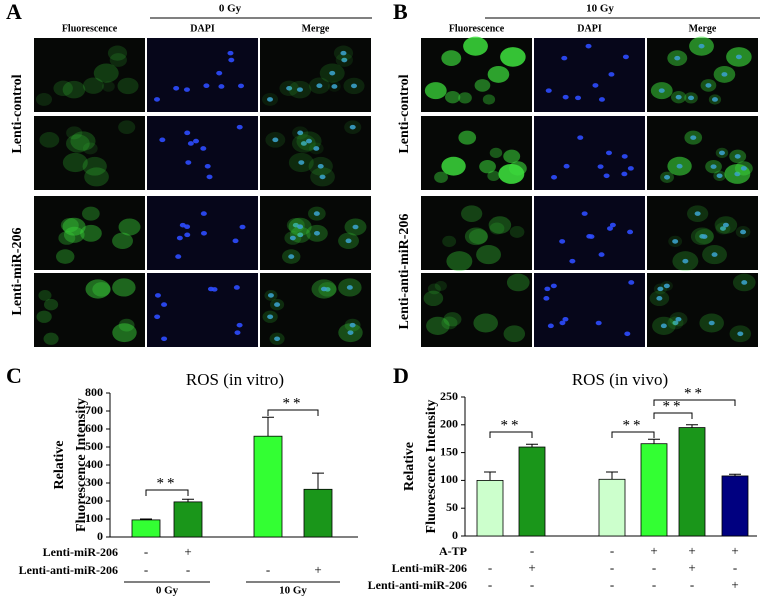  Describe the element at coordinates (429, 568) in the screenshot. I see `condition-label: Lenti-miR-206` at that location.